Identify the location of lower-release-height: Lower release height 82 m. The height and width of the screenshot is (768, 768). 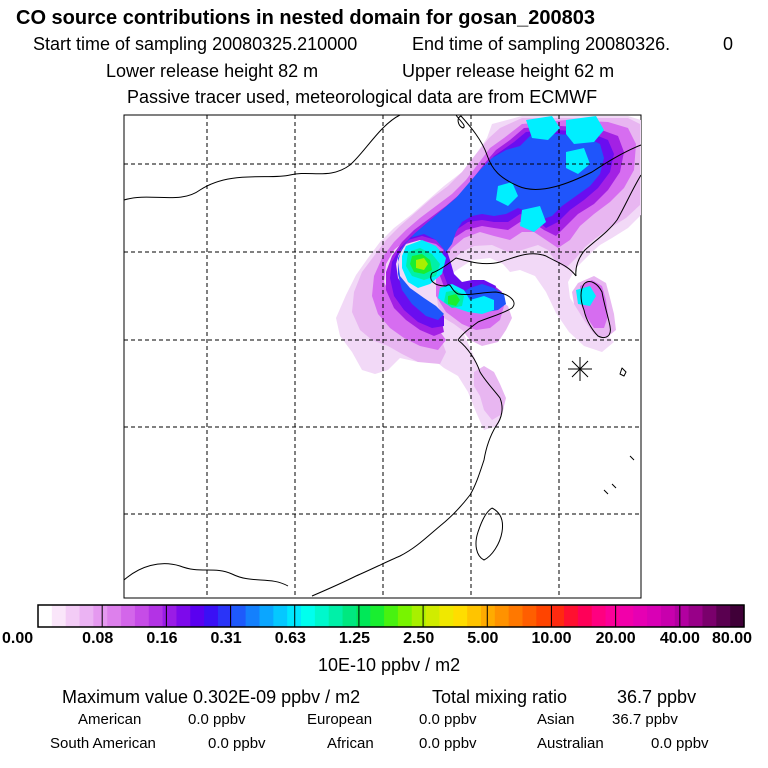
(212, 71).